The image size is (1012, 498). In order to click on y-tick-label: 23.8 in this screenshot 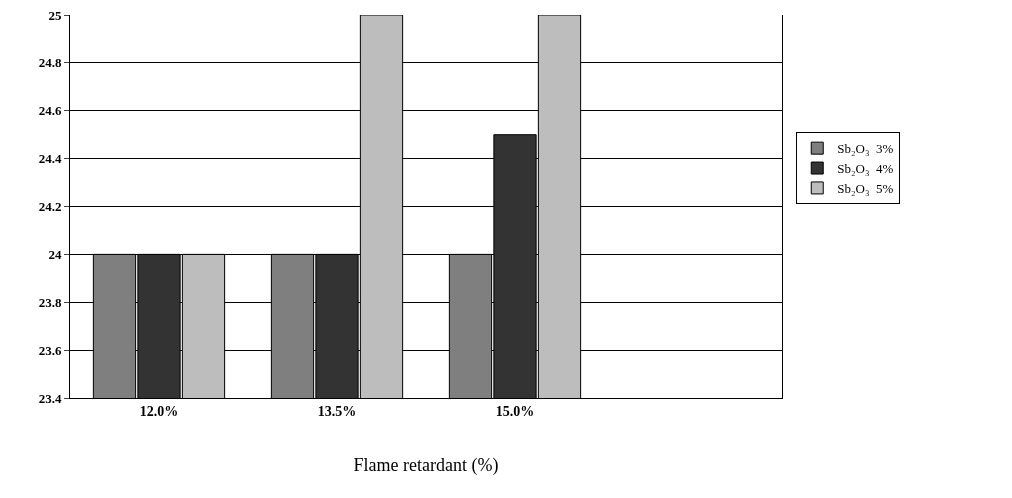, I will do `click(50, 302)`.